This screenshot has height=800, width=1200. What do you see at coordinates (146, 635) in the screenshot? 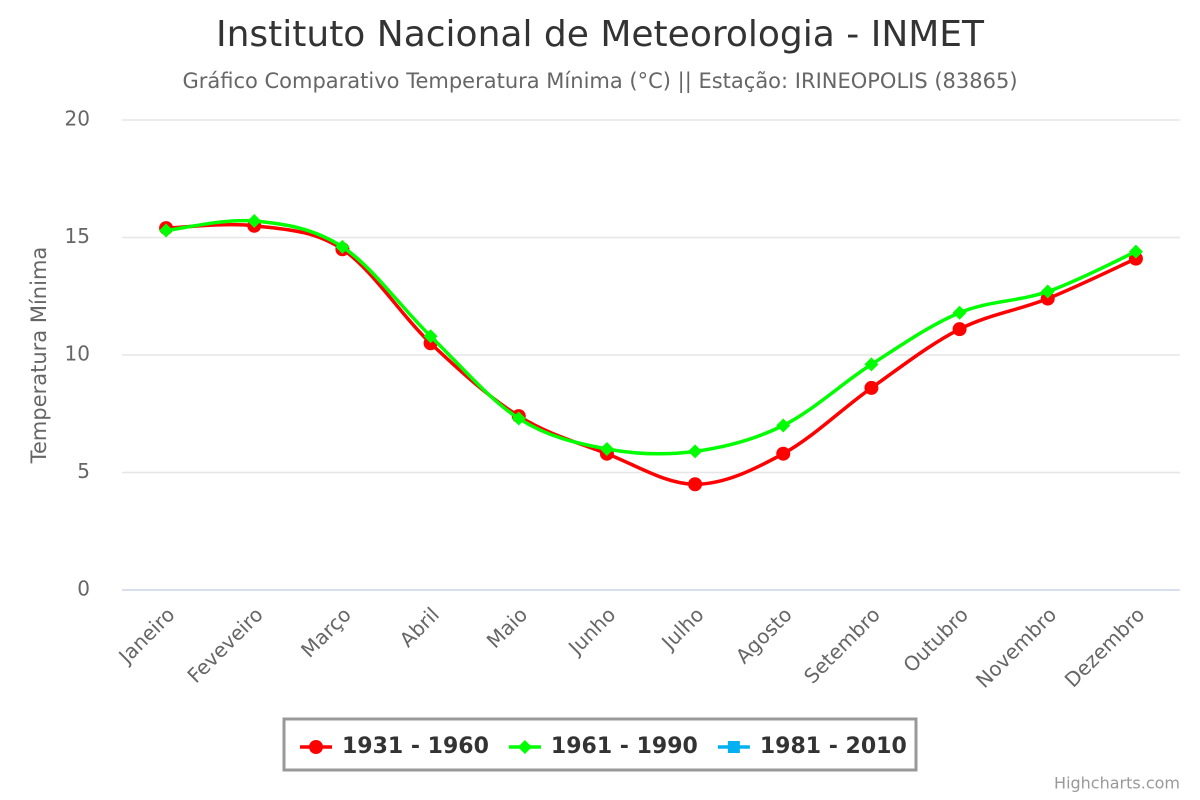
I see `x-tick-label: Janeiro` at bounding box center [146, 635].